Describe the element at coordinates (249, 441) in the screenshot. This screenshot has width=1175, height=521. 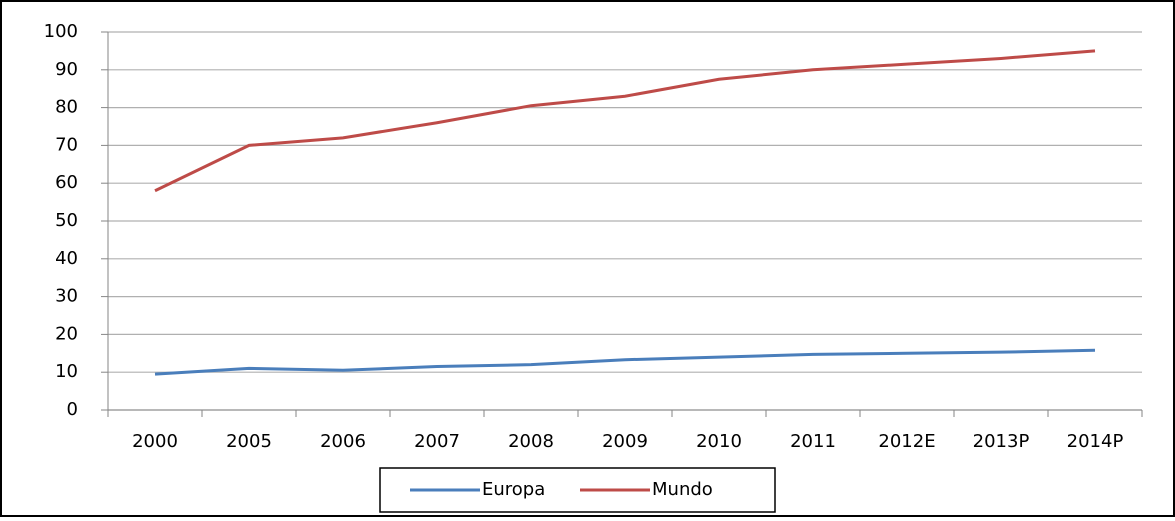
I see `x-tick-label: 2005` at that location.